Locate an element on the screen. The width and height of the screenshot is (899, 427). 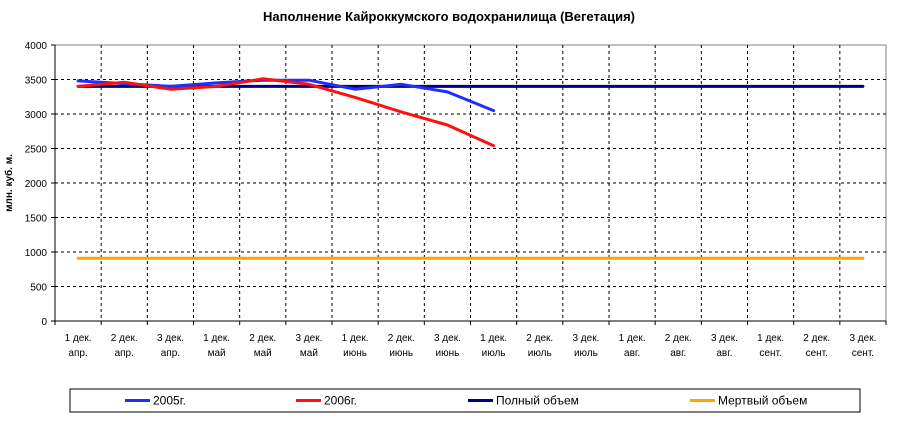
x-tick-label: 2 дек. сент. is located at coordinates (816, 346).